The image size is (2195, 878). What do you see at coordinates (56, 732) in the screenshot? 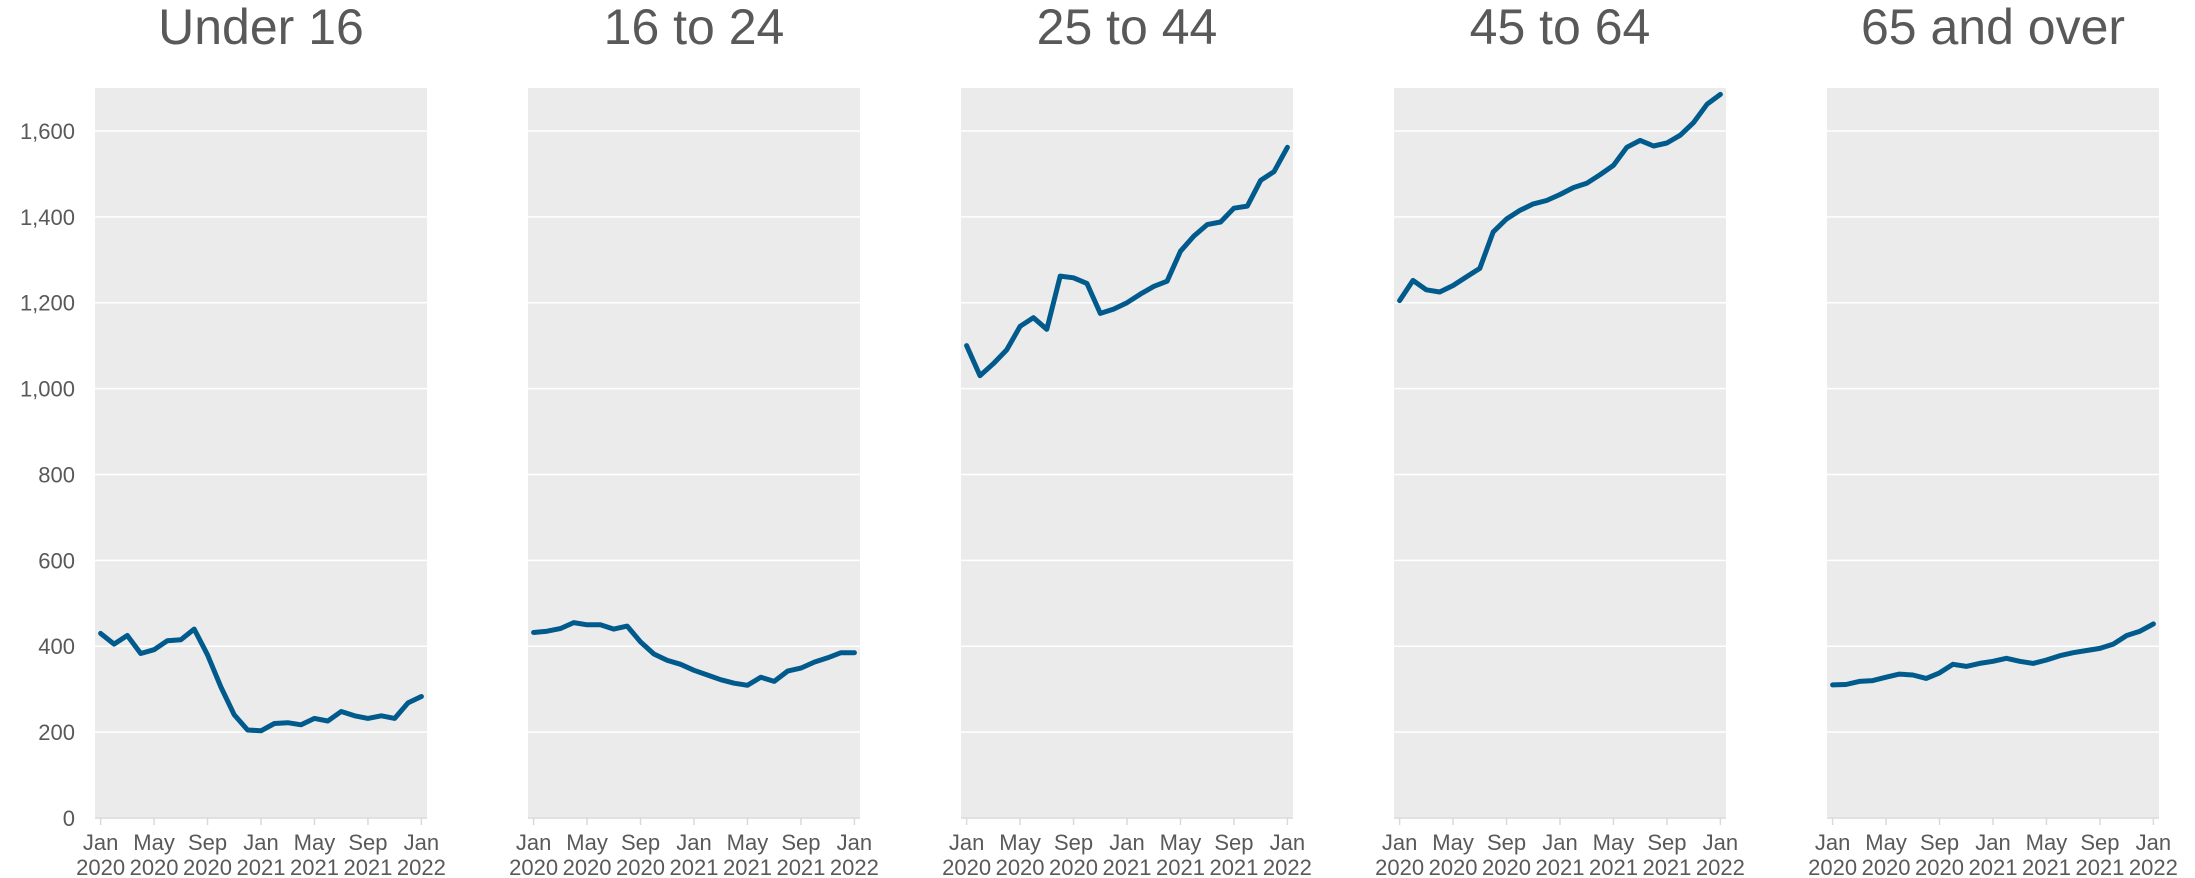
I see `y-tick-label: 200` at bounding box center [56, 732].